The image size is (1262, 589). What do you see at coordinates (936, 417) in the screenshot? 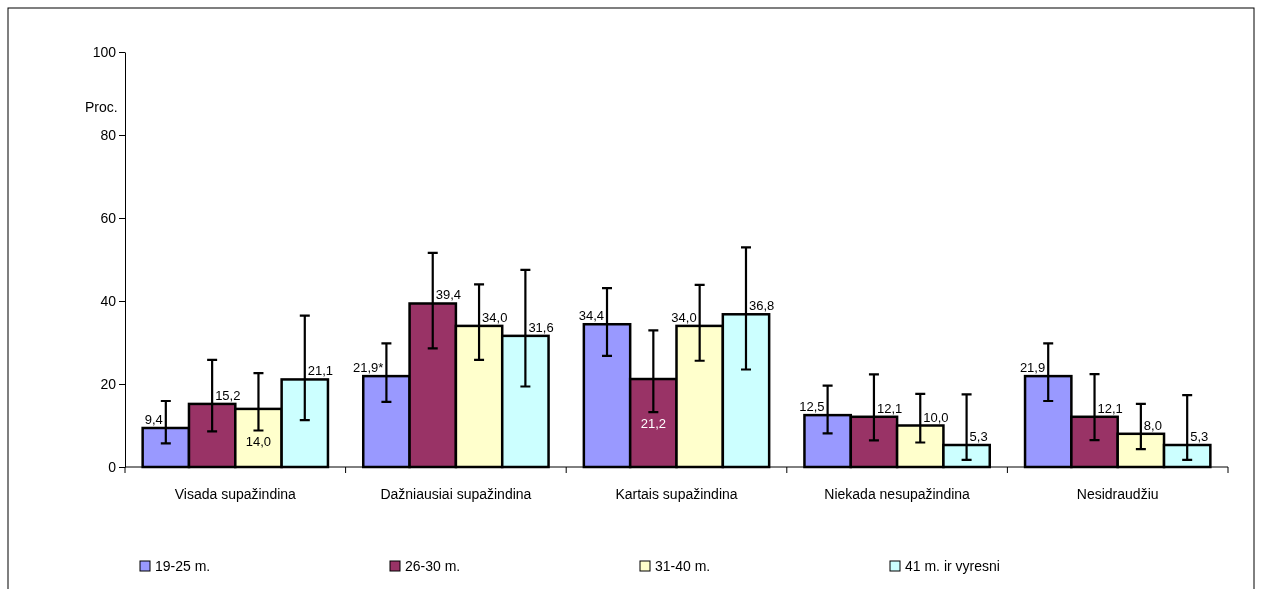
I see `data-label: 10,0` at bounding box center [936, 417].